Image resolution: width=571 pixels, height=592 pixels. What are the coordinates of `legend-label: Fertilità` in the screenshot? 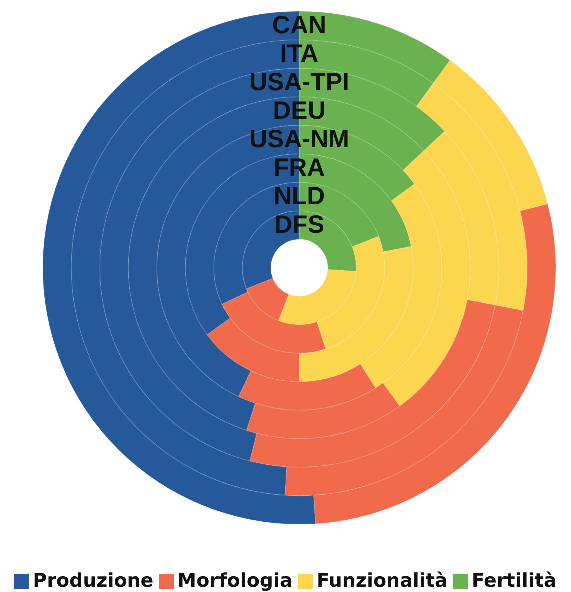 It's located at (514, 581).